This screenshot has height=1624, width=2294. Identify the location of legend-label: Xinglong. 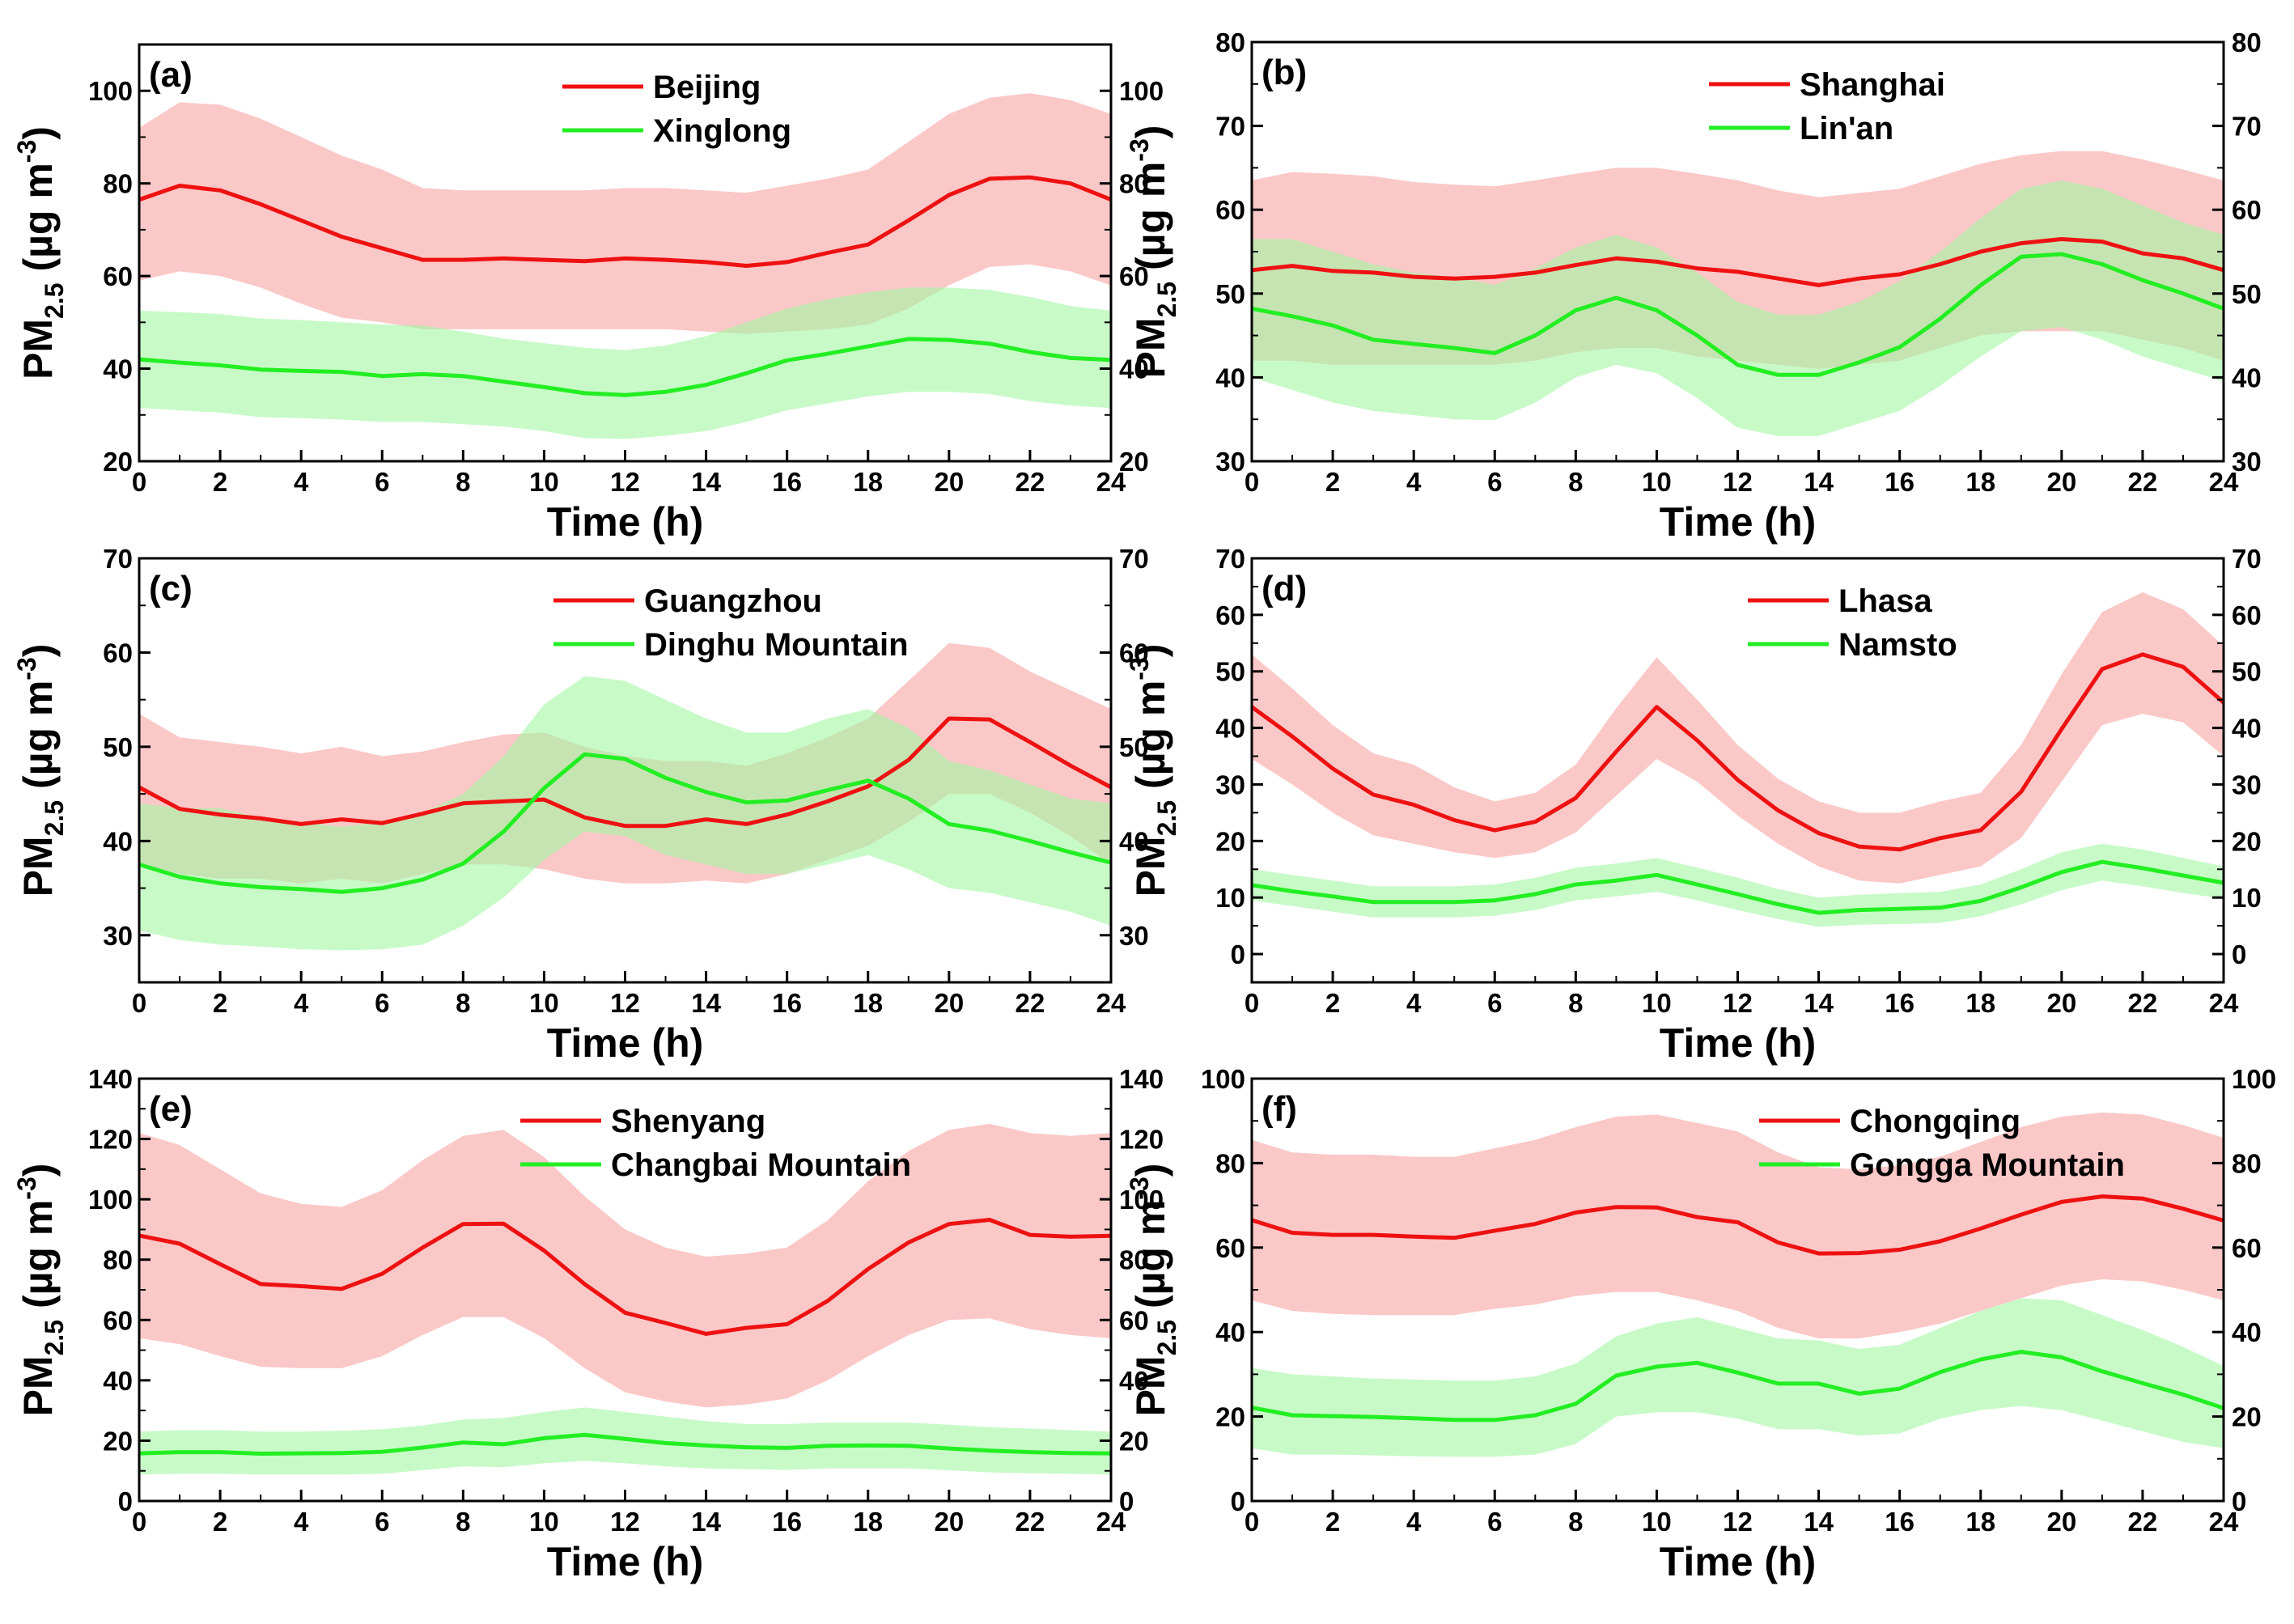
(722, 131).